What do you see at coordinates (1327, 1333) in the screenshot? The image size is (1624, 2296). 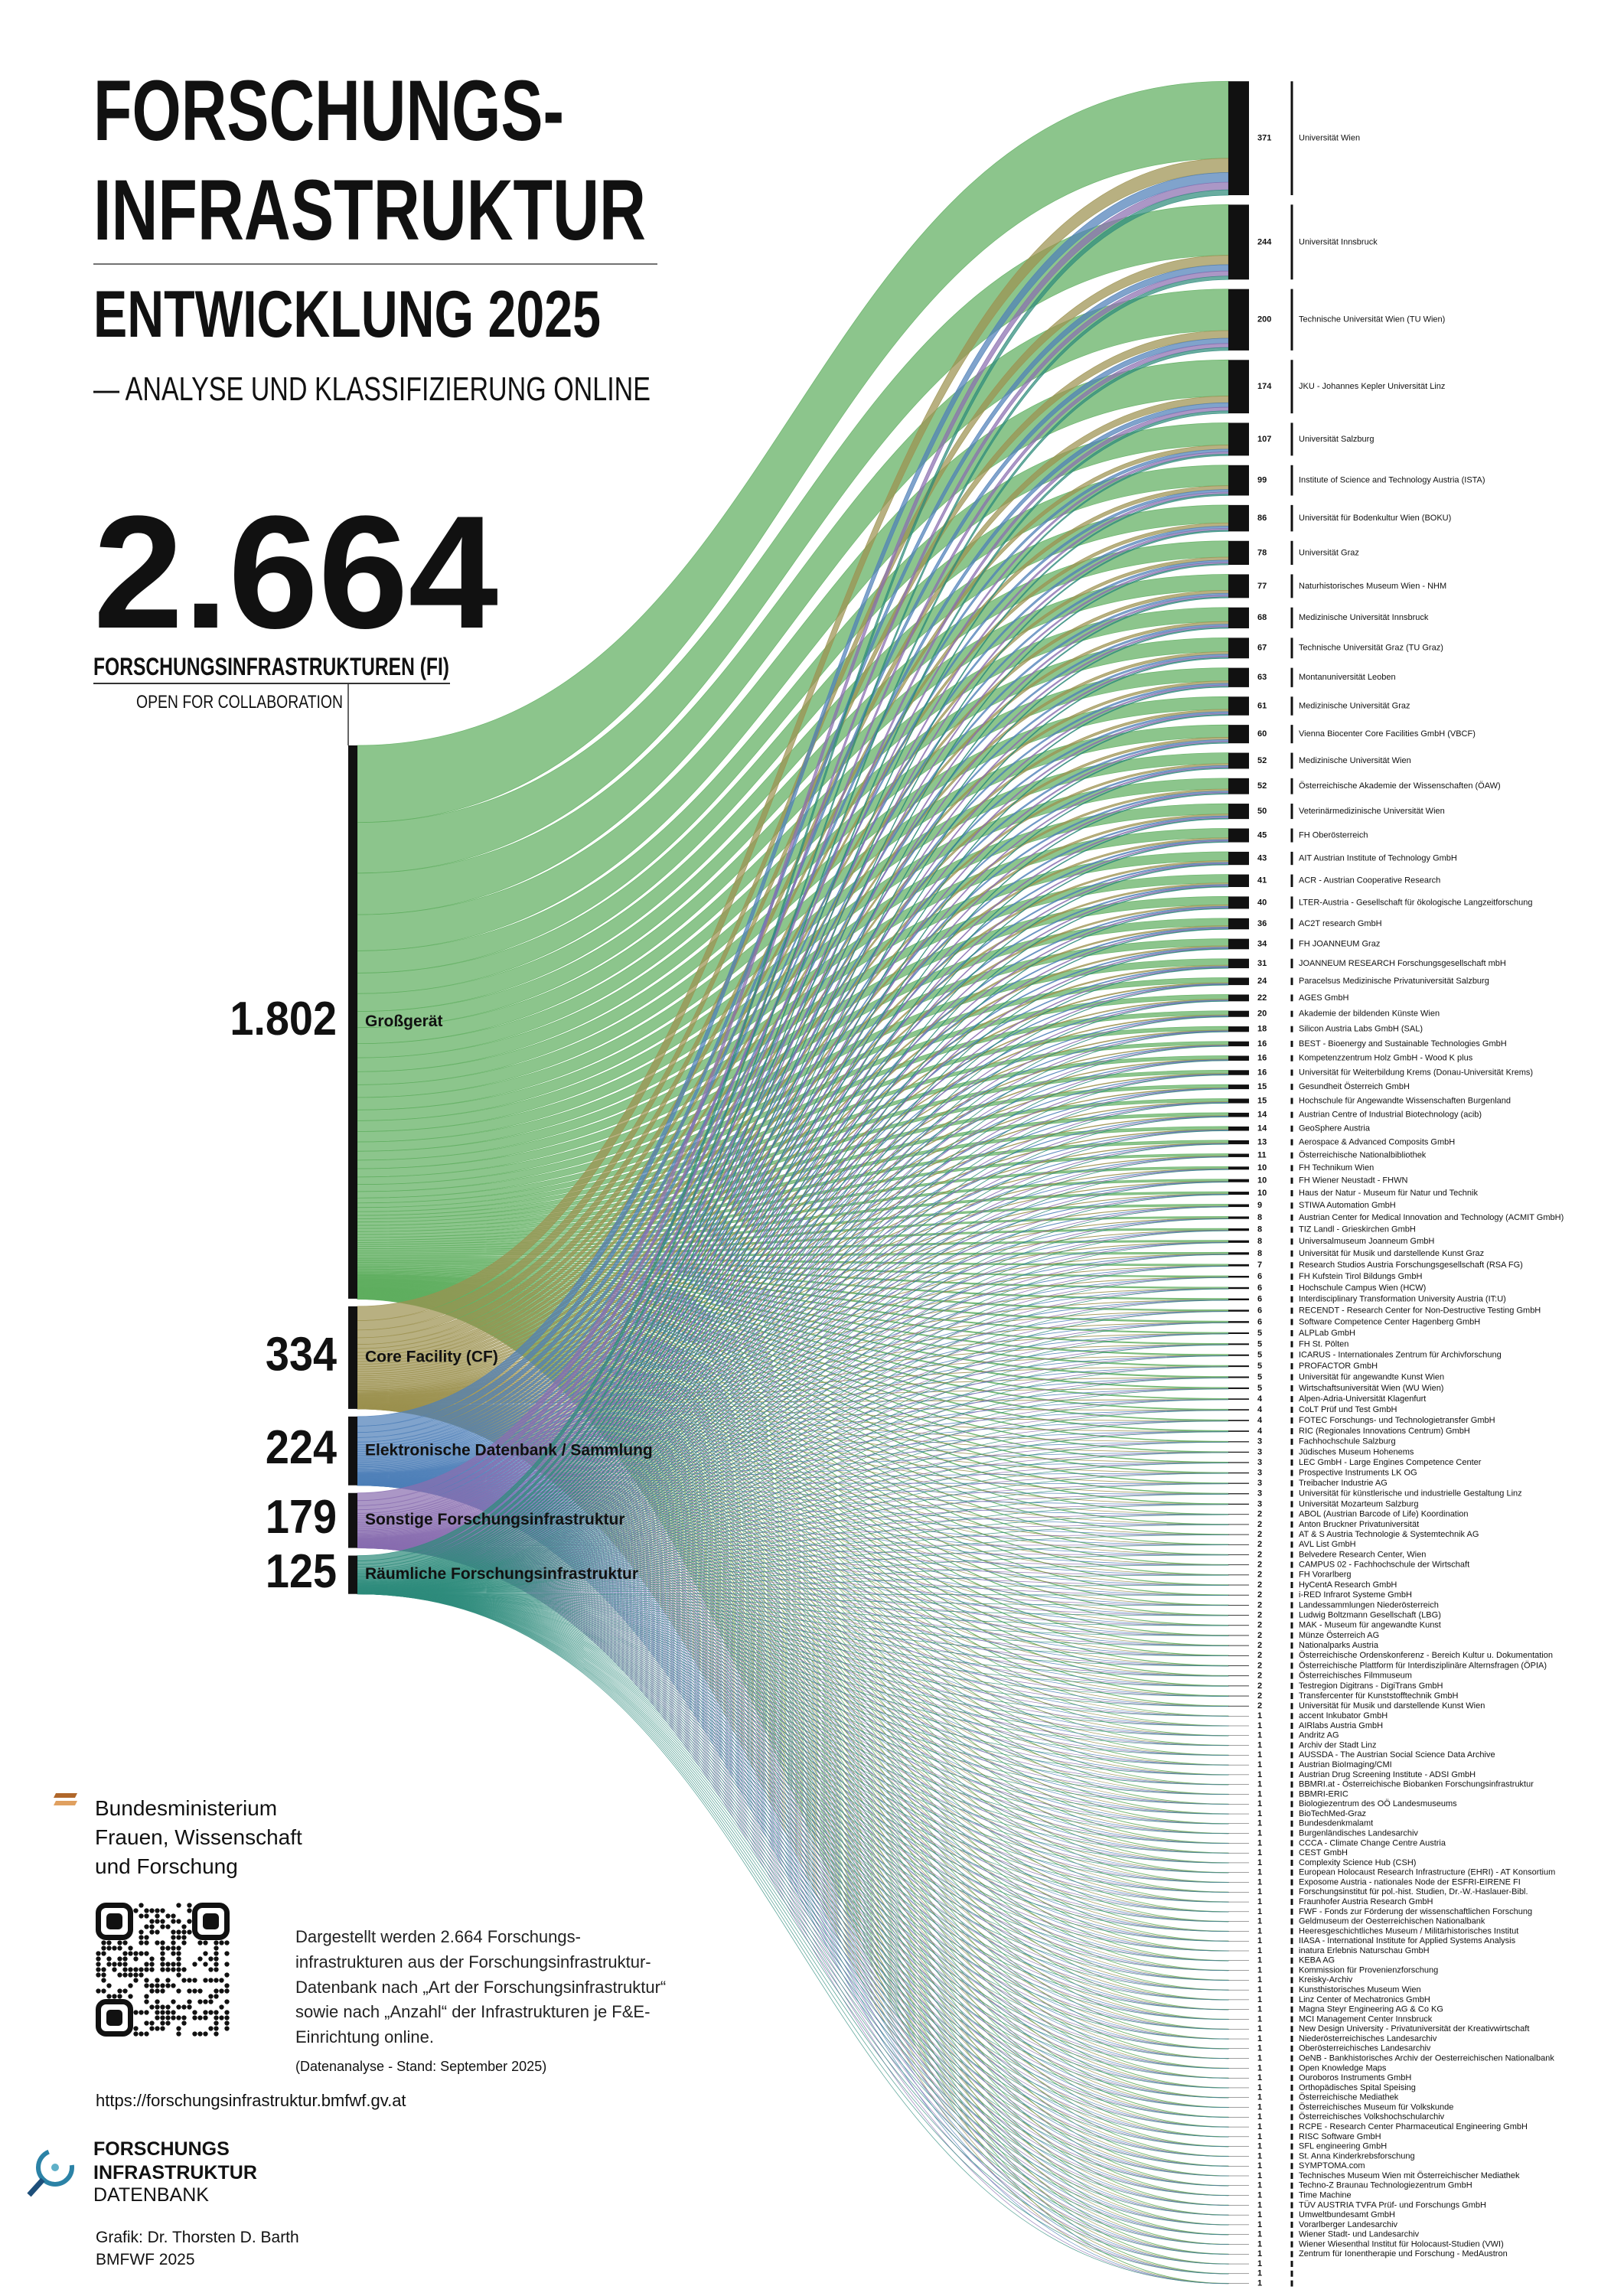 I see `target-label: ALPLab GmbH` at bounding box center [1327, 1333].